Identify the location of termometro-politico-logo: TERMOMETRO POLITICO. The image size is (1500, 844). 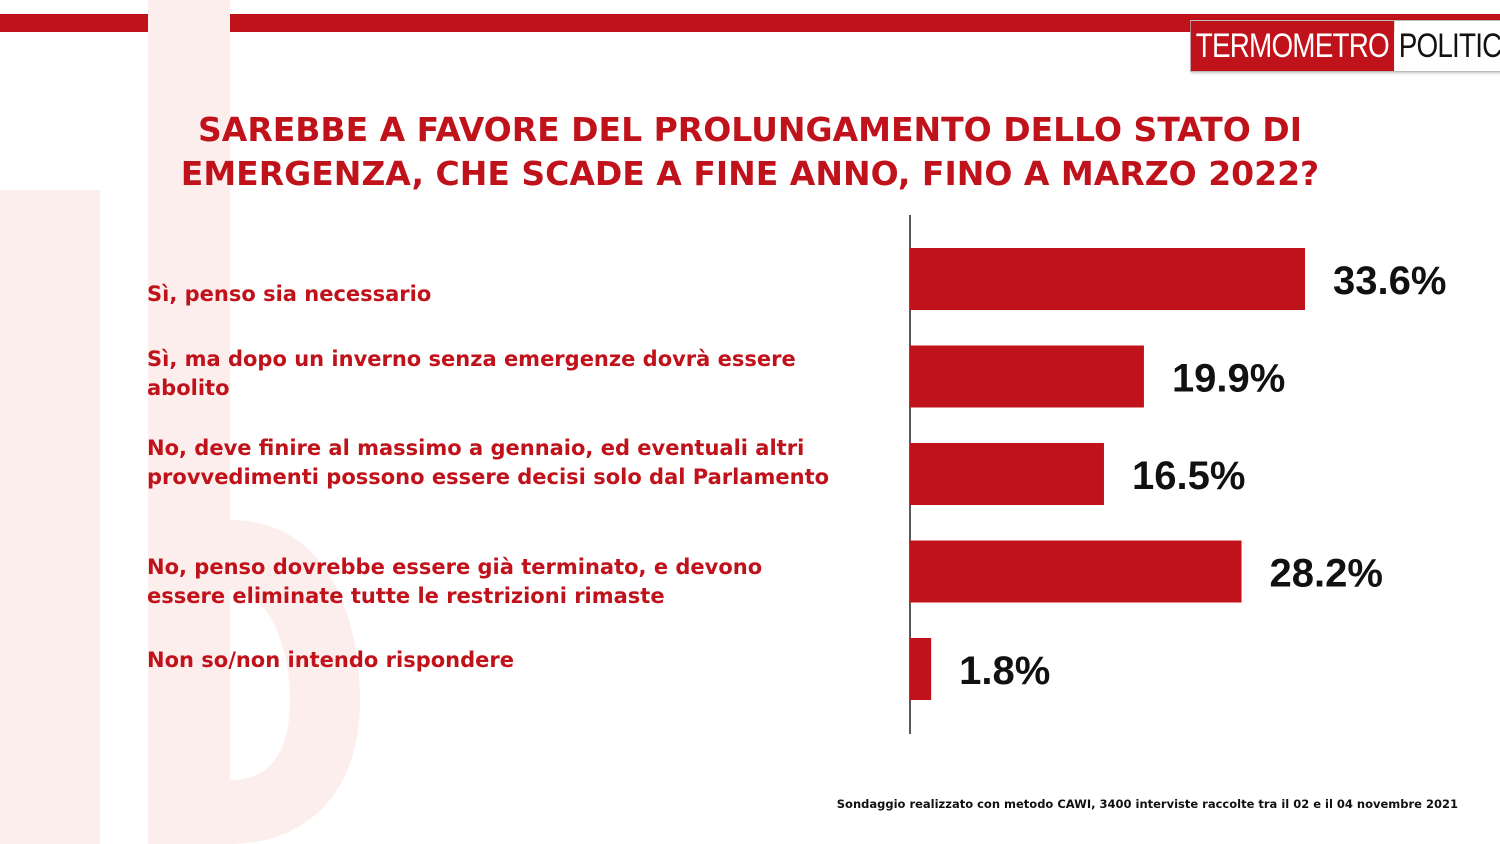
(1345, 46).